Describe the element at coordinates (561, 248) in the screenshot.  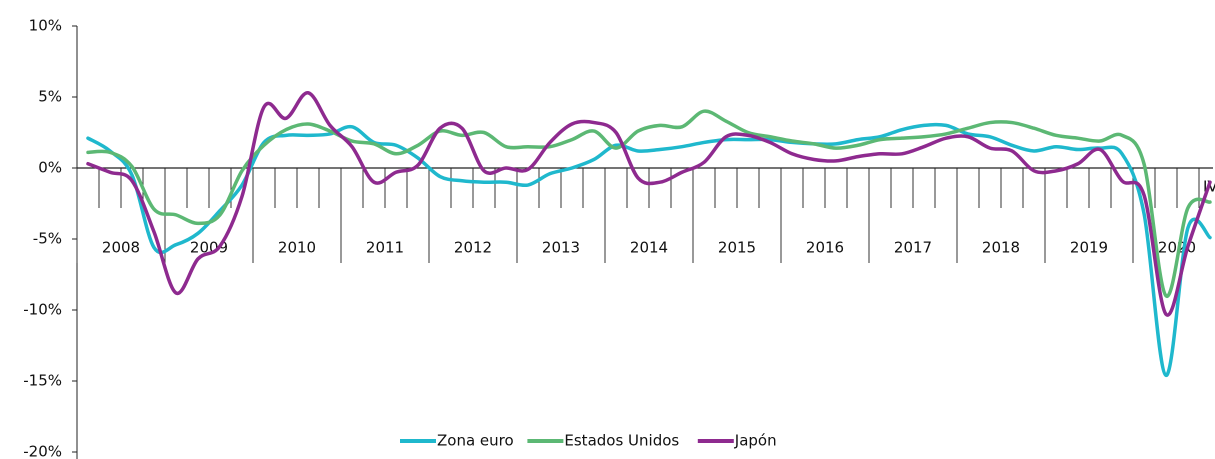
I see `x-tick-label: 2013` at that location.